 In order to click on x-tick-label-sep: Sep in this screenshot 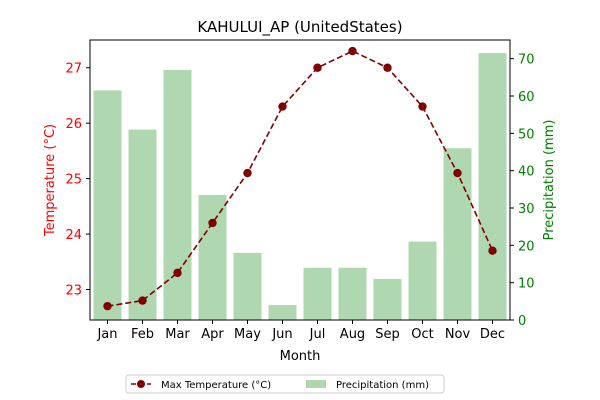, I will do `click(387, 334)`.